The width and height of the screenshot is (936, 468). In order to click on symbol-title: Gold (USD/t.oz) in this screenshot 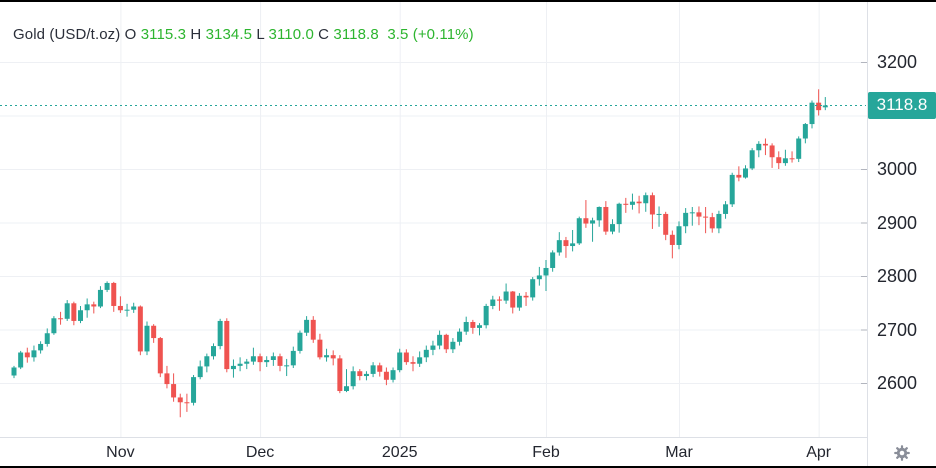, I will do `click(67, 34)`.